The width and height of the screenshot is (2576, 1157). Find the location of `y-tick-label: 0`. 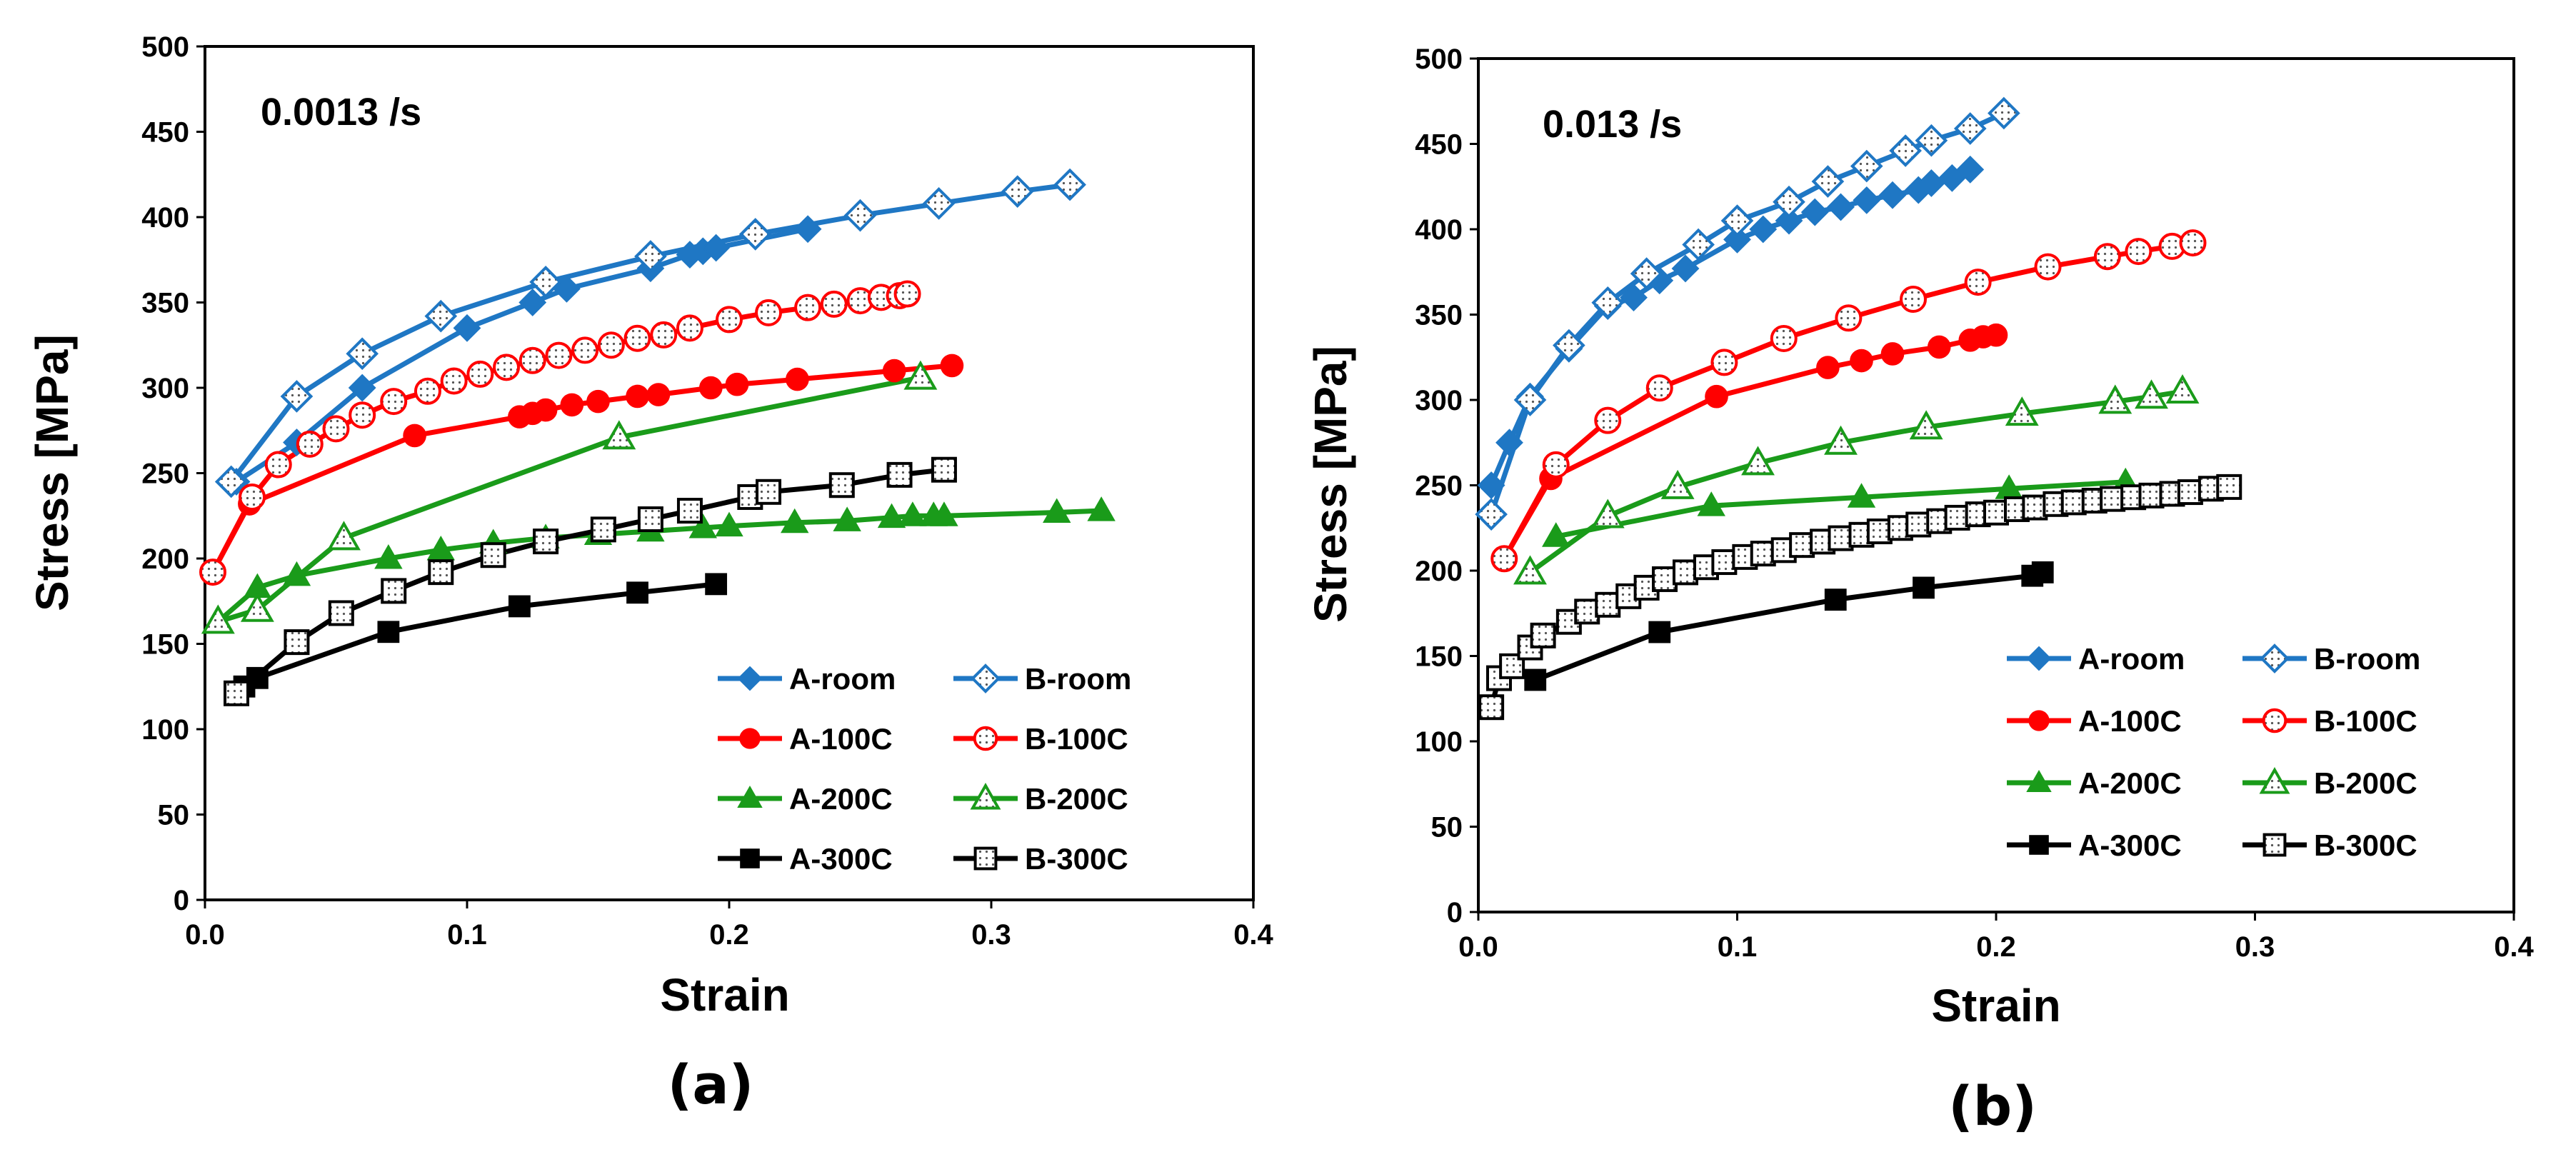

y-tick-label: 0 is located at coordinates (181, 900).